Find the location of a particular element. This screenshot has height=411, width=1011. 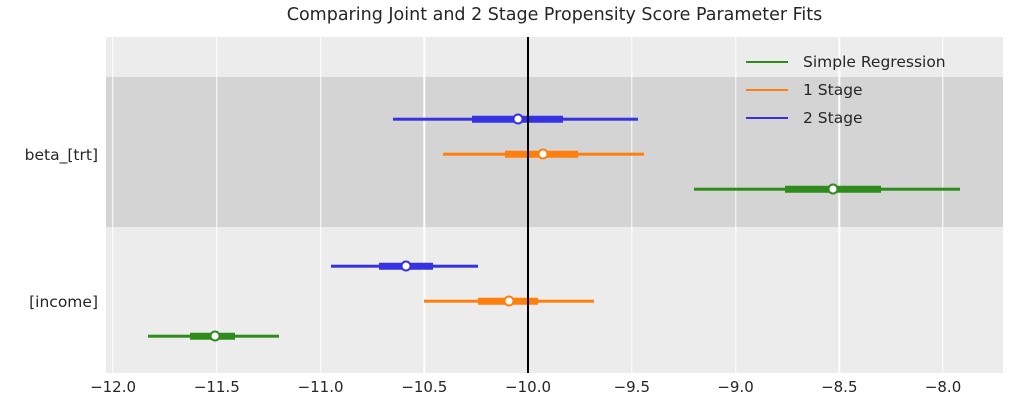

x-tick-label--8: −8.0 is located at coordinates (943, 387).